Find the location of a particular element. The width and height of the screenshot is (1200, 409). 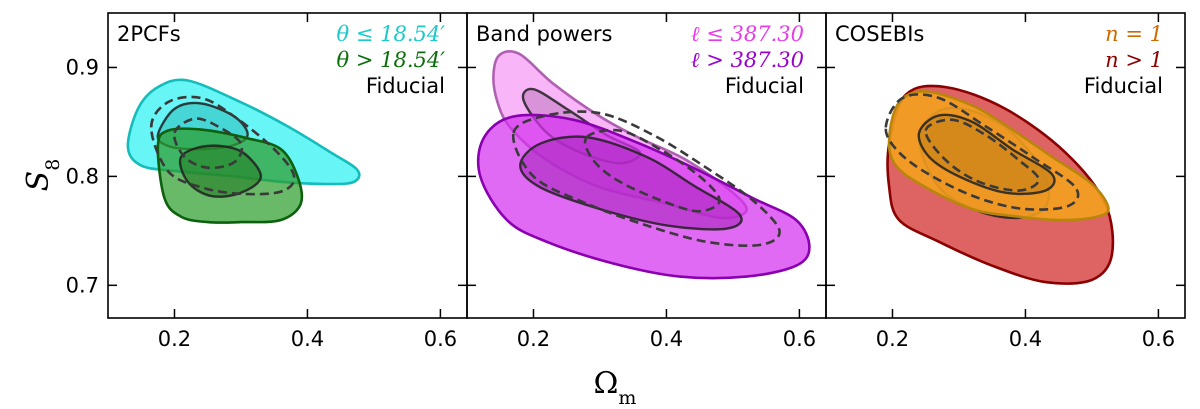

legend-entry: n > 1 is located at coordinates (1134, 60).